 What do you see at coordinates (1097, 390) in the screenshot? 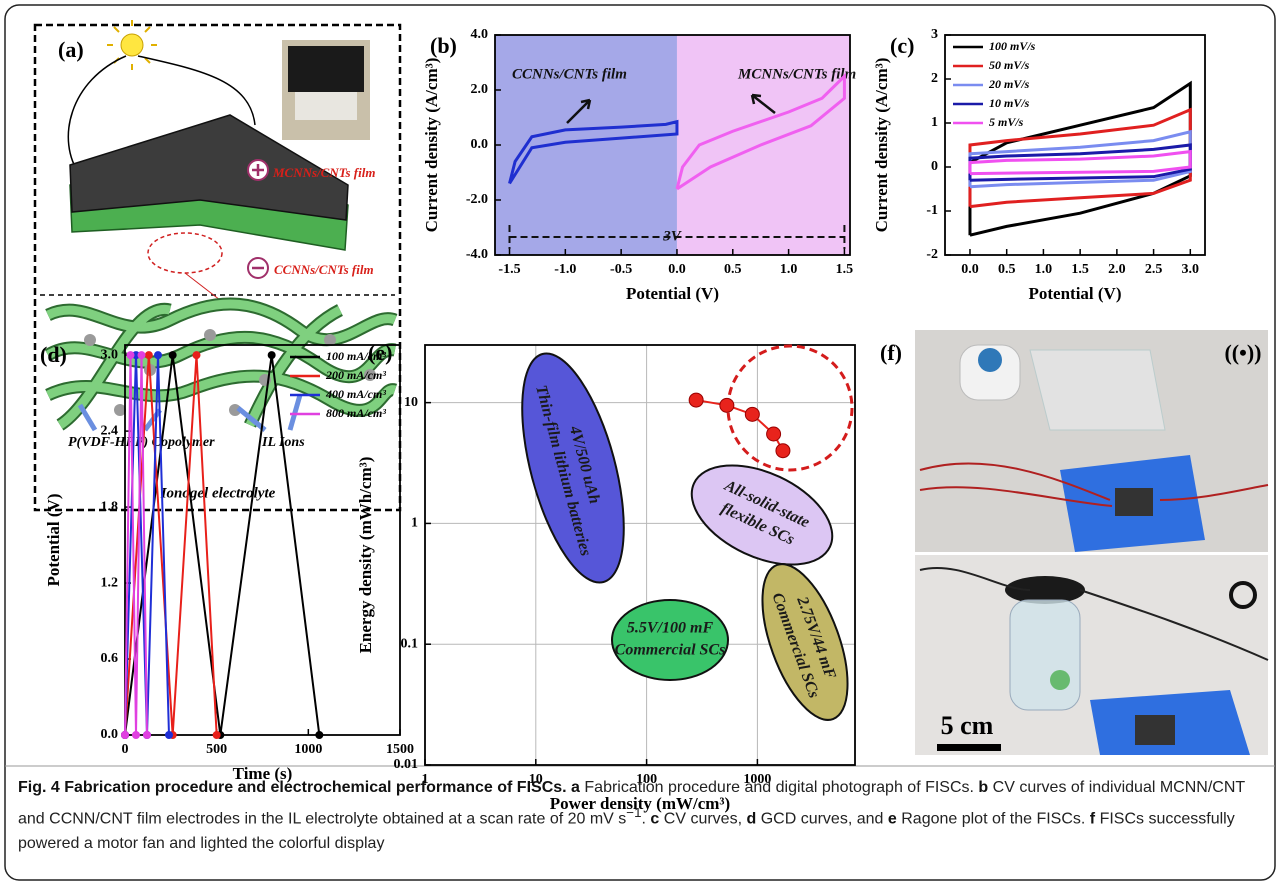
I see `stand` at bounding box center [1097, 390].